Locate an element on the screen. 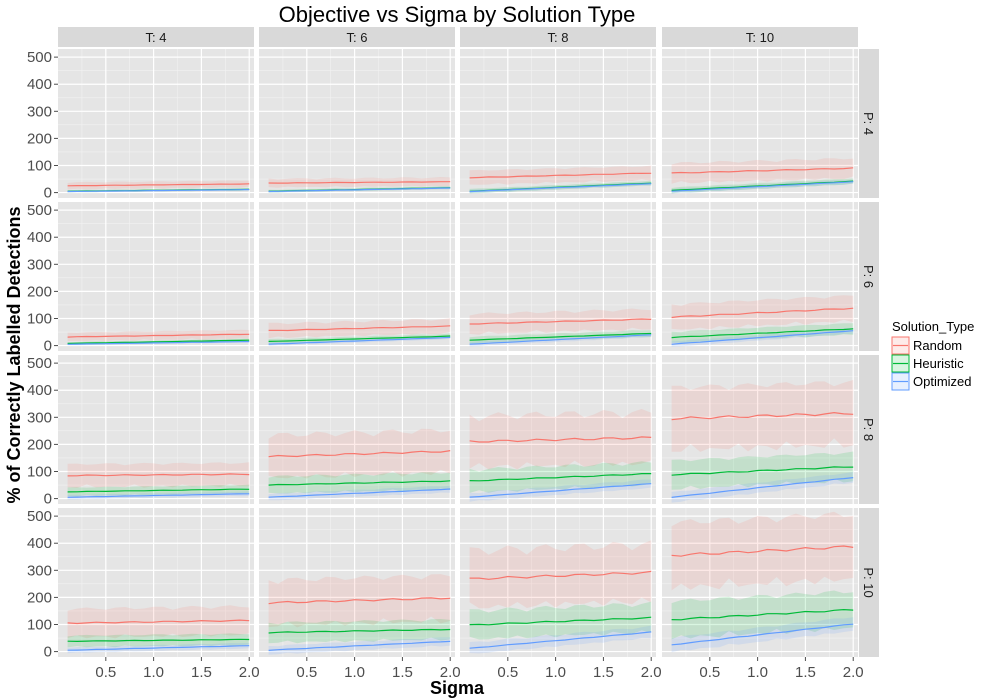 This screenshot has width=1000, height=700. confidence-band-optimized is located at coordinates (560, 639).